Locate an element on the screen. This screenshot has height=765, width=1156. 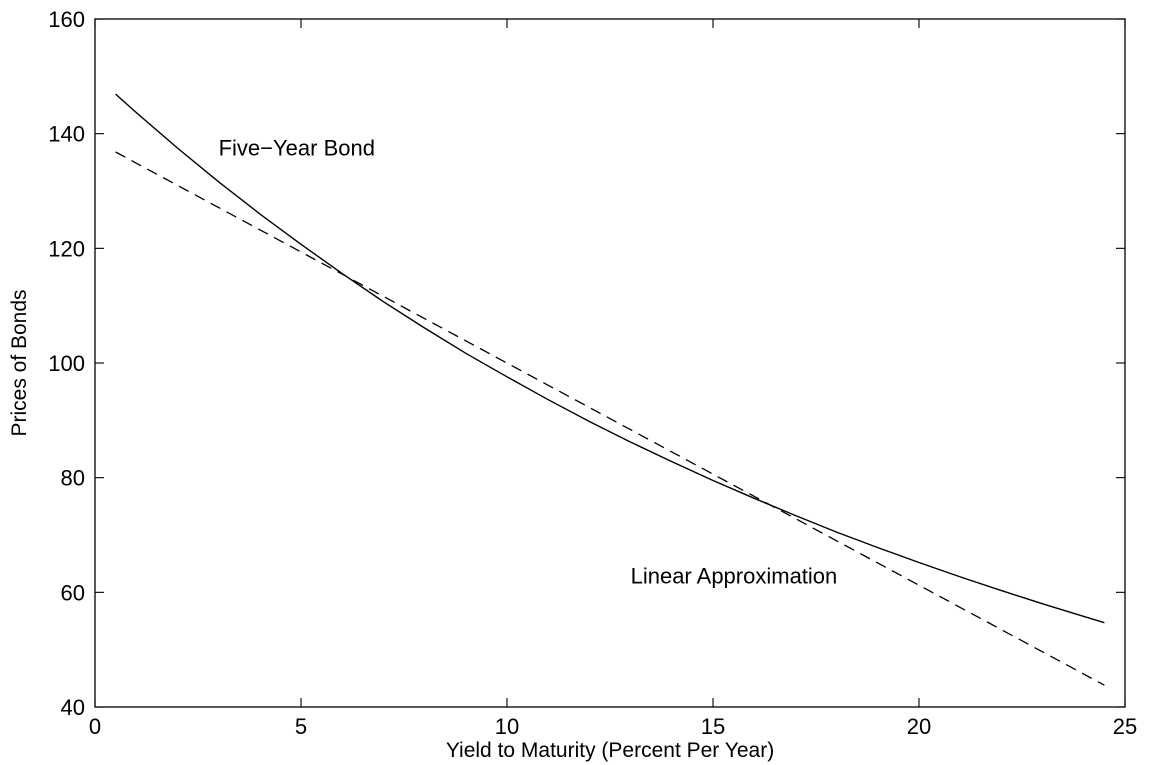
y-tick-label-6: 160 is located at coordinates (66, 19).